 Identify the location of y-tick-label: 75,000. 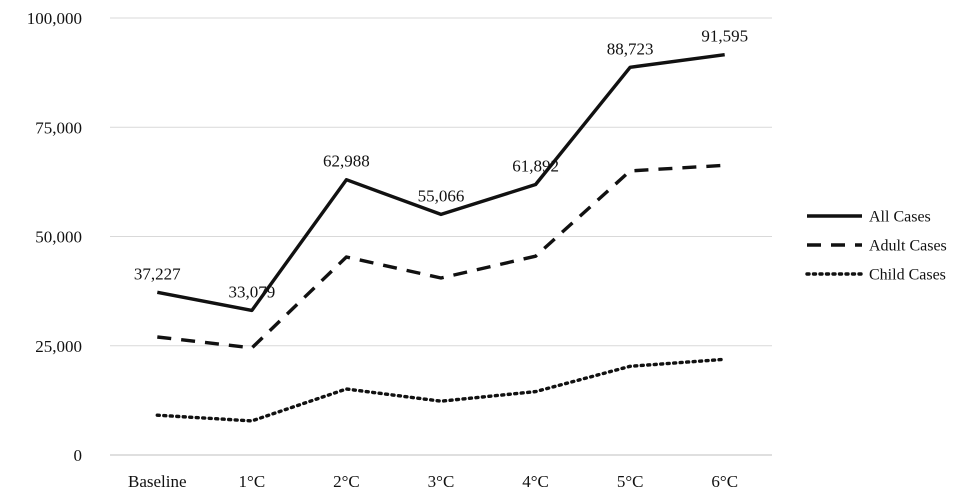
(58, 127).